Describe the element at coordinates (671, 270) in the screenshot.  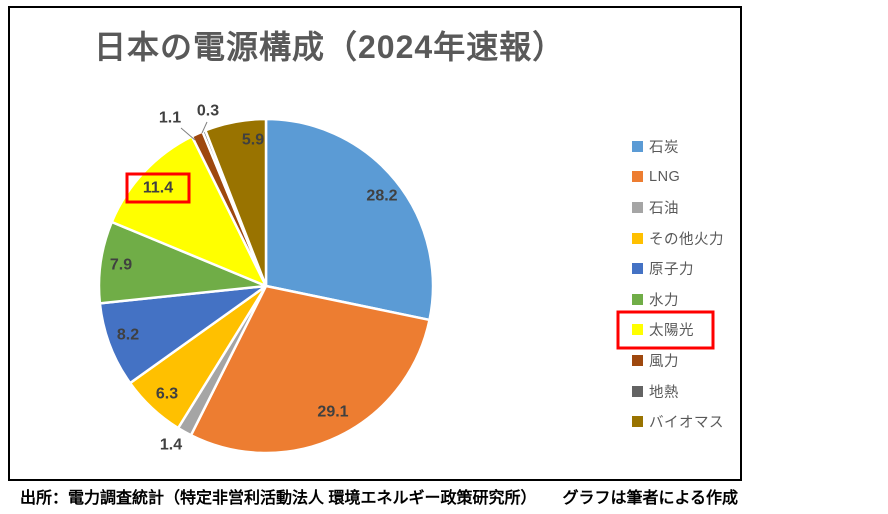
I see `legend-label: 原子力` at that location.